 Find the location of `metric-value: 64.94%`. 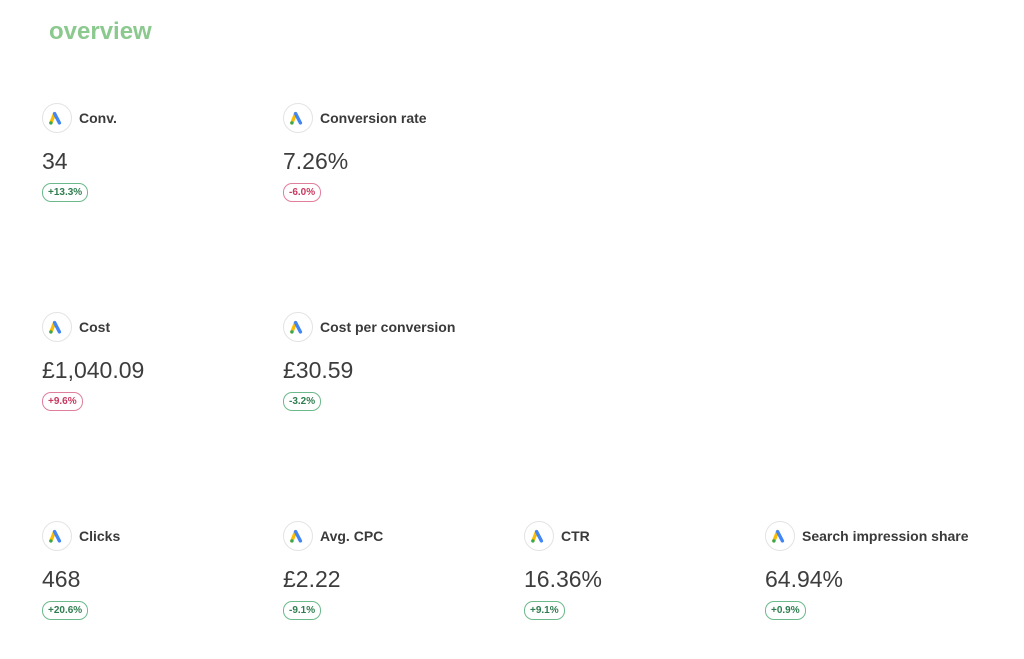

metric-value: 64.94% is located at coordinates (804, 579).